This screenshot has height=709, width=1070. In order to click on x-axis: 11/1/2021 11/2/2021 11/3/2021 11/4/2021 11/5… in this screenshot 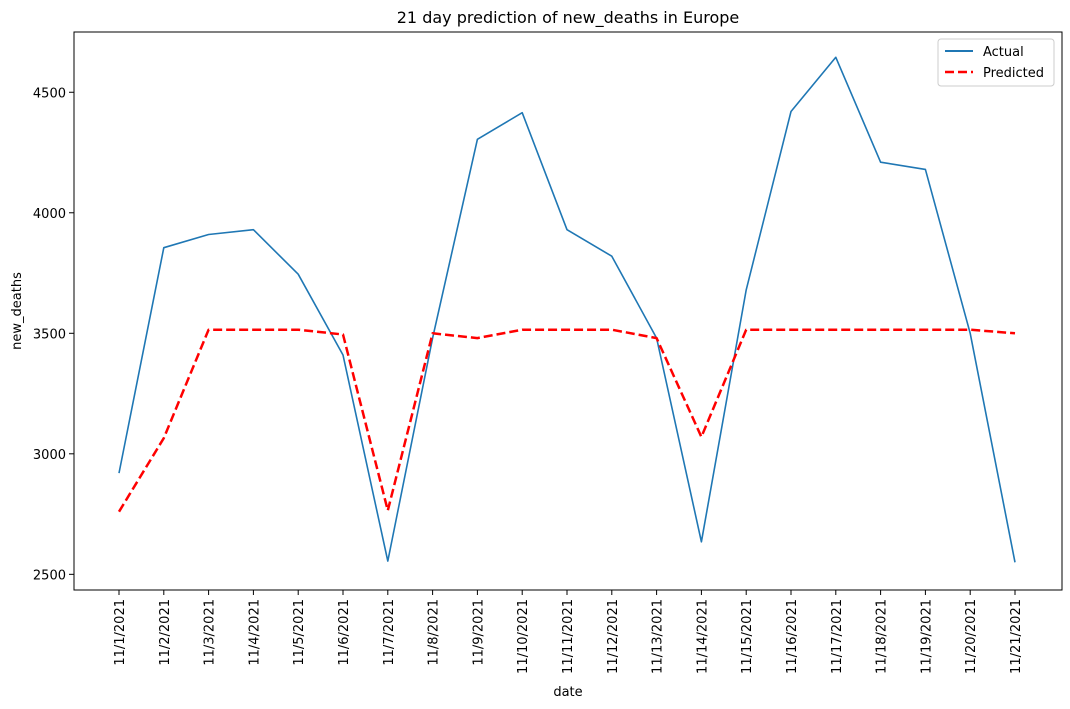, I will do `click(568, 632)`.